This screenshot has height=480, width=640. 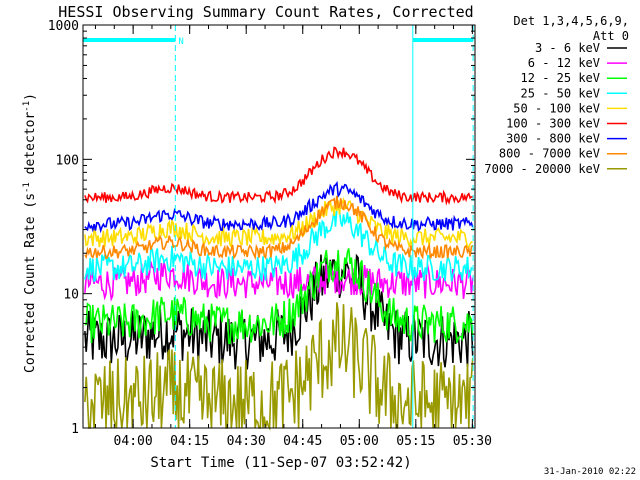 I want to click on y-axis-label-sup2: -1, so click(x=27, y=106).